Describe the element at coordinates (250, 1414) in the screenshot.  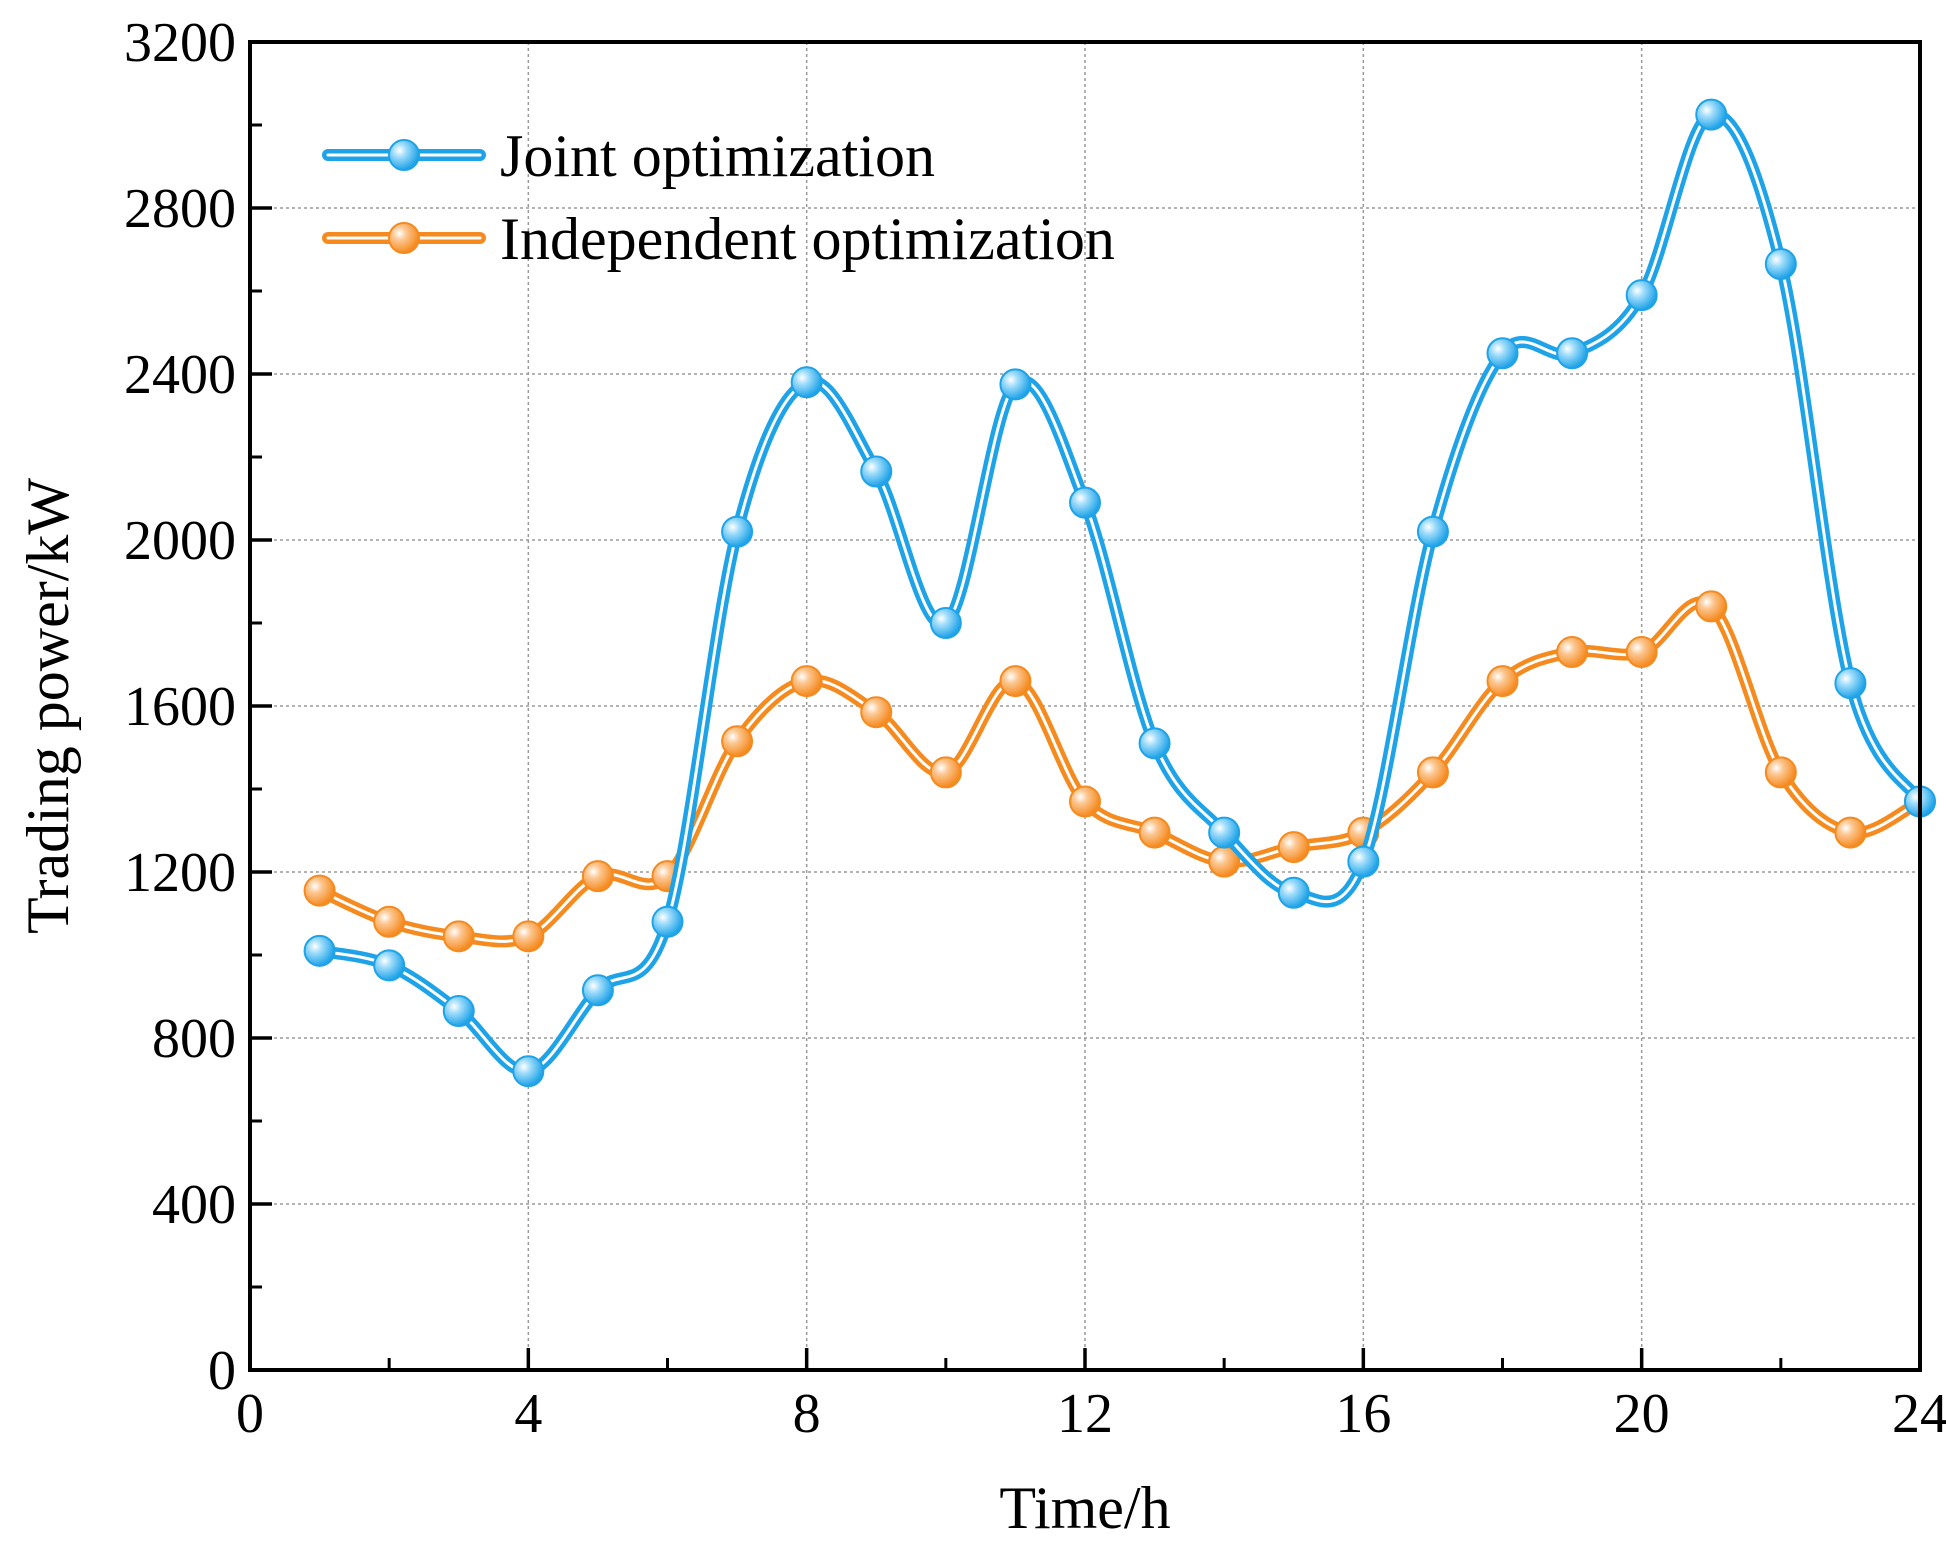
I see `x-tick-label: 0` at that location.